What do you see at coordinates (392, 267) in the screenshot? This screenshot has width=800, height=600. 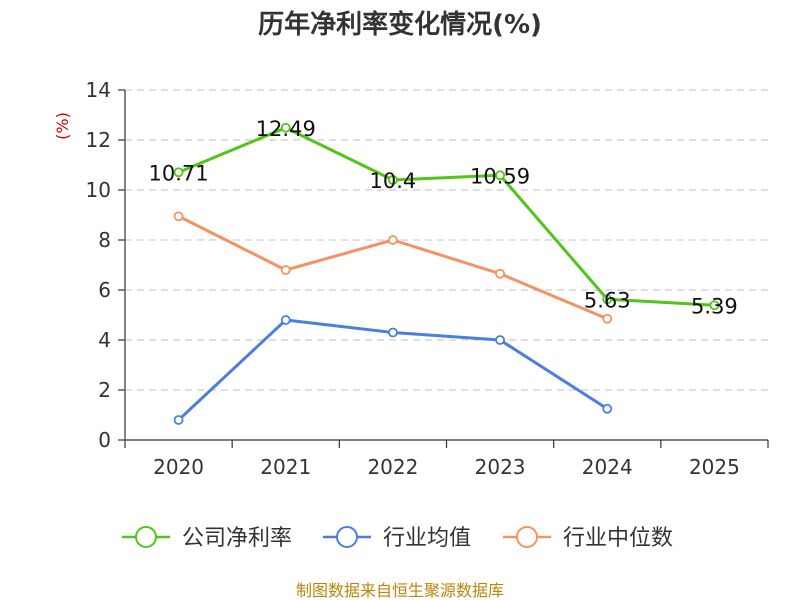 I see `series-line` at bounding box center [392, 267].